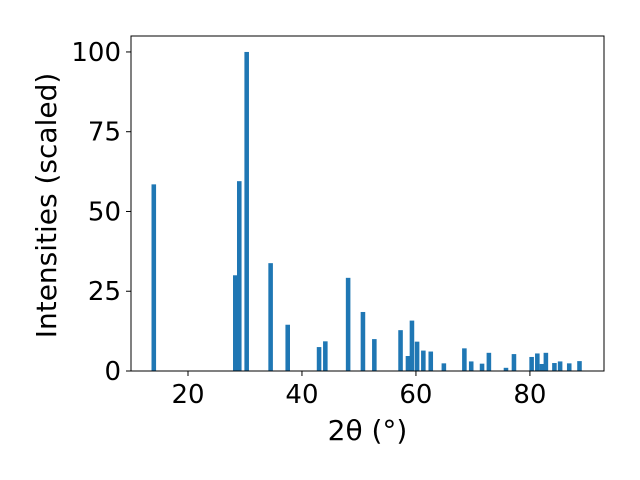  What do you see at coordinates (415, 395) in the screenshot?
I see `x-tick-label: 60` at bounding box center [415, 395].